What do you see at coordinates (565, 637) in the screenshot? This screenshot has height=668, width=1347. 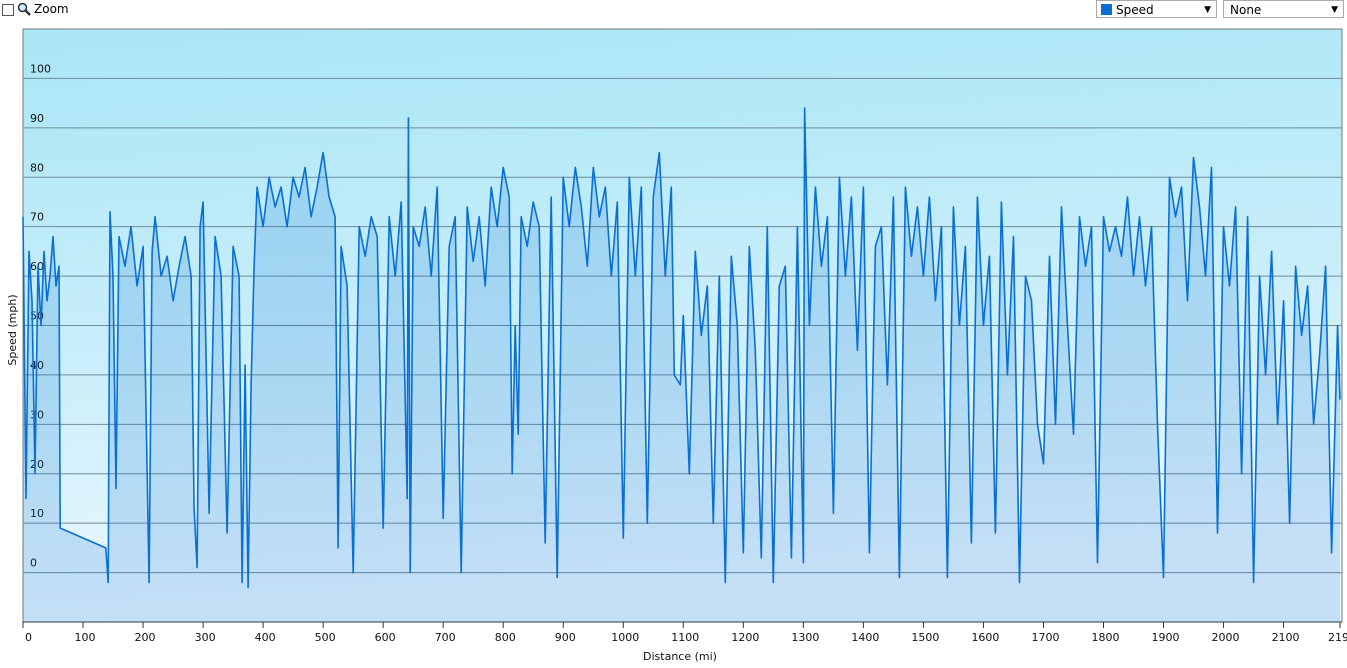 I see `x-tick-label: 900` at bounding box center [565, 637].